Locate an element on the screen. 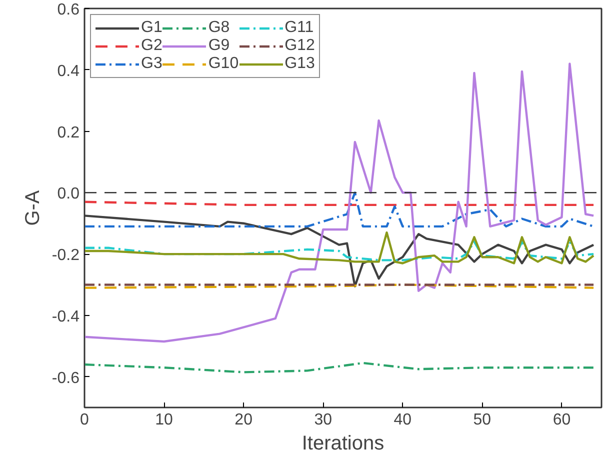  legend-label: G10 is located at coordinates (223, 64).